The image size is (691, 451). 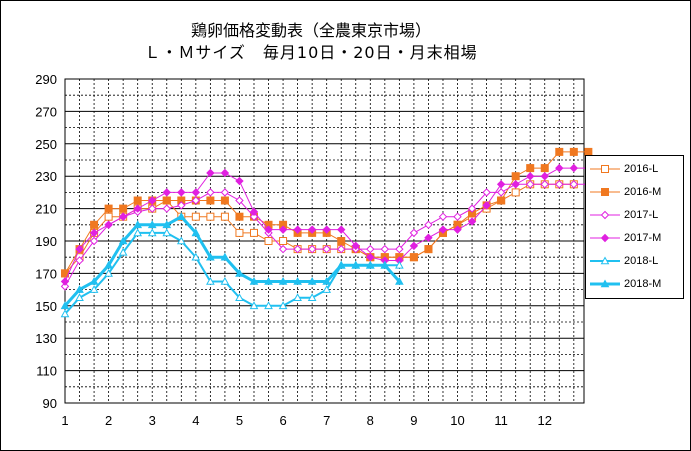 What do you see at coordinates (46, 338) in the screenshot?
I see `y-tick-label: 130` at bounding box center [46, 338].